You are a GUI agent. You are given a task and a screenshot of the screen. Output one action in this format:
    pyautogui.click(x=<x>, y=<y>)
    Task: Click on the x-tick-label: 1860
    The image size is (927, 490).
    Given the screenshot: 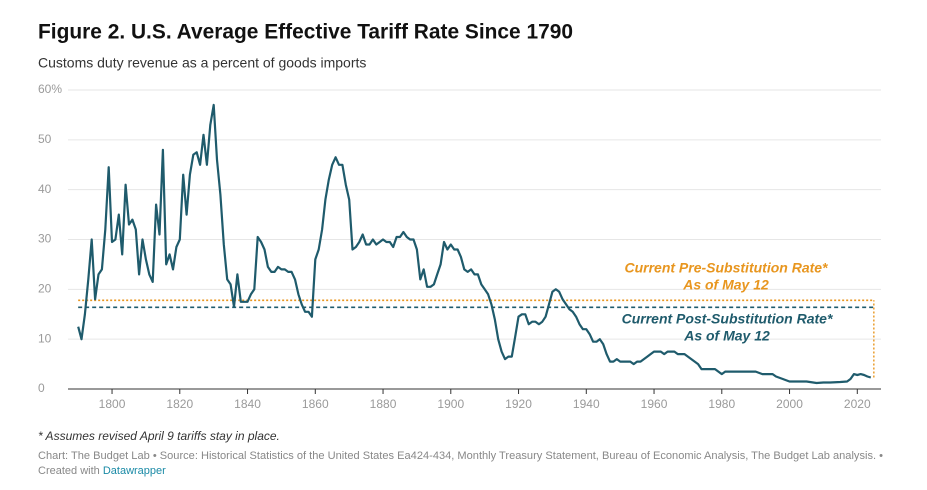 What is the action you would take?
    pyautogui.click(x=315, y=404)
    